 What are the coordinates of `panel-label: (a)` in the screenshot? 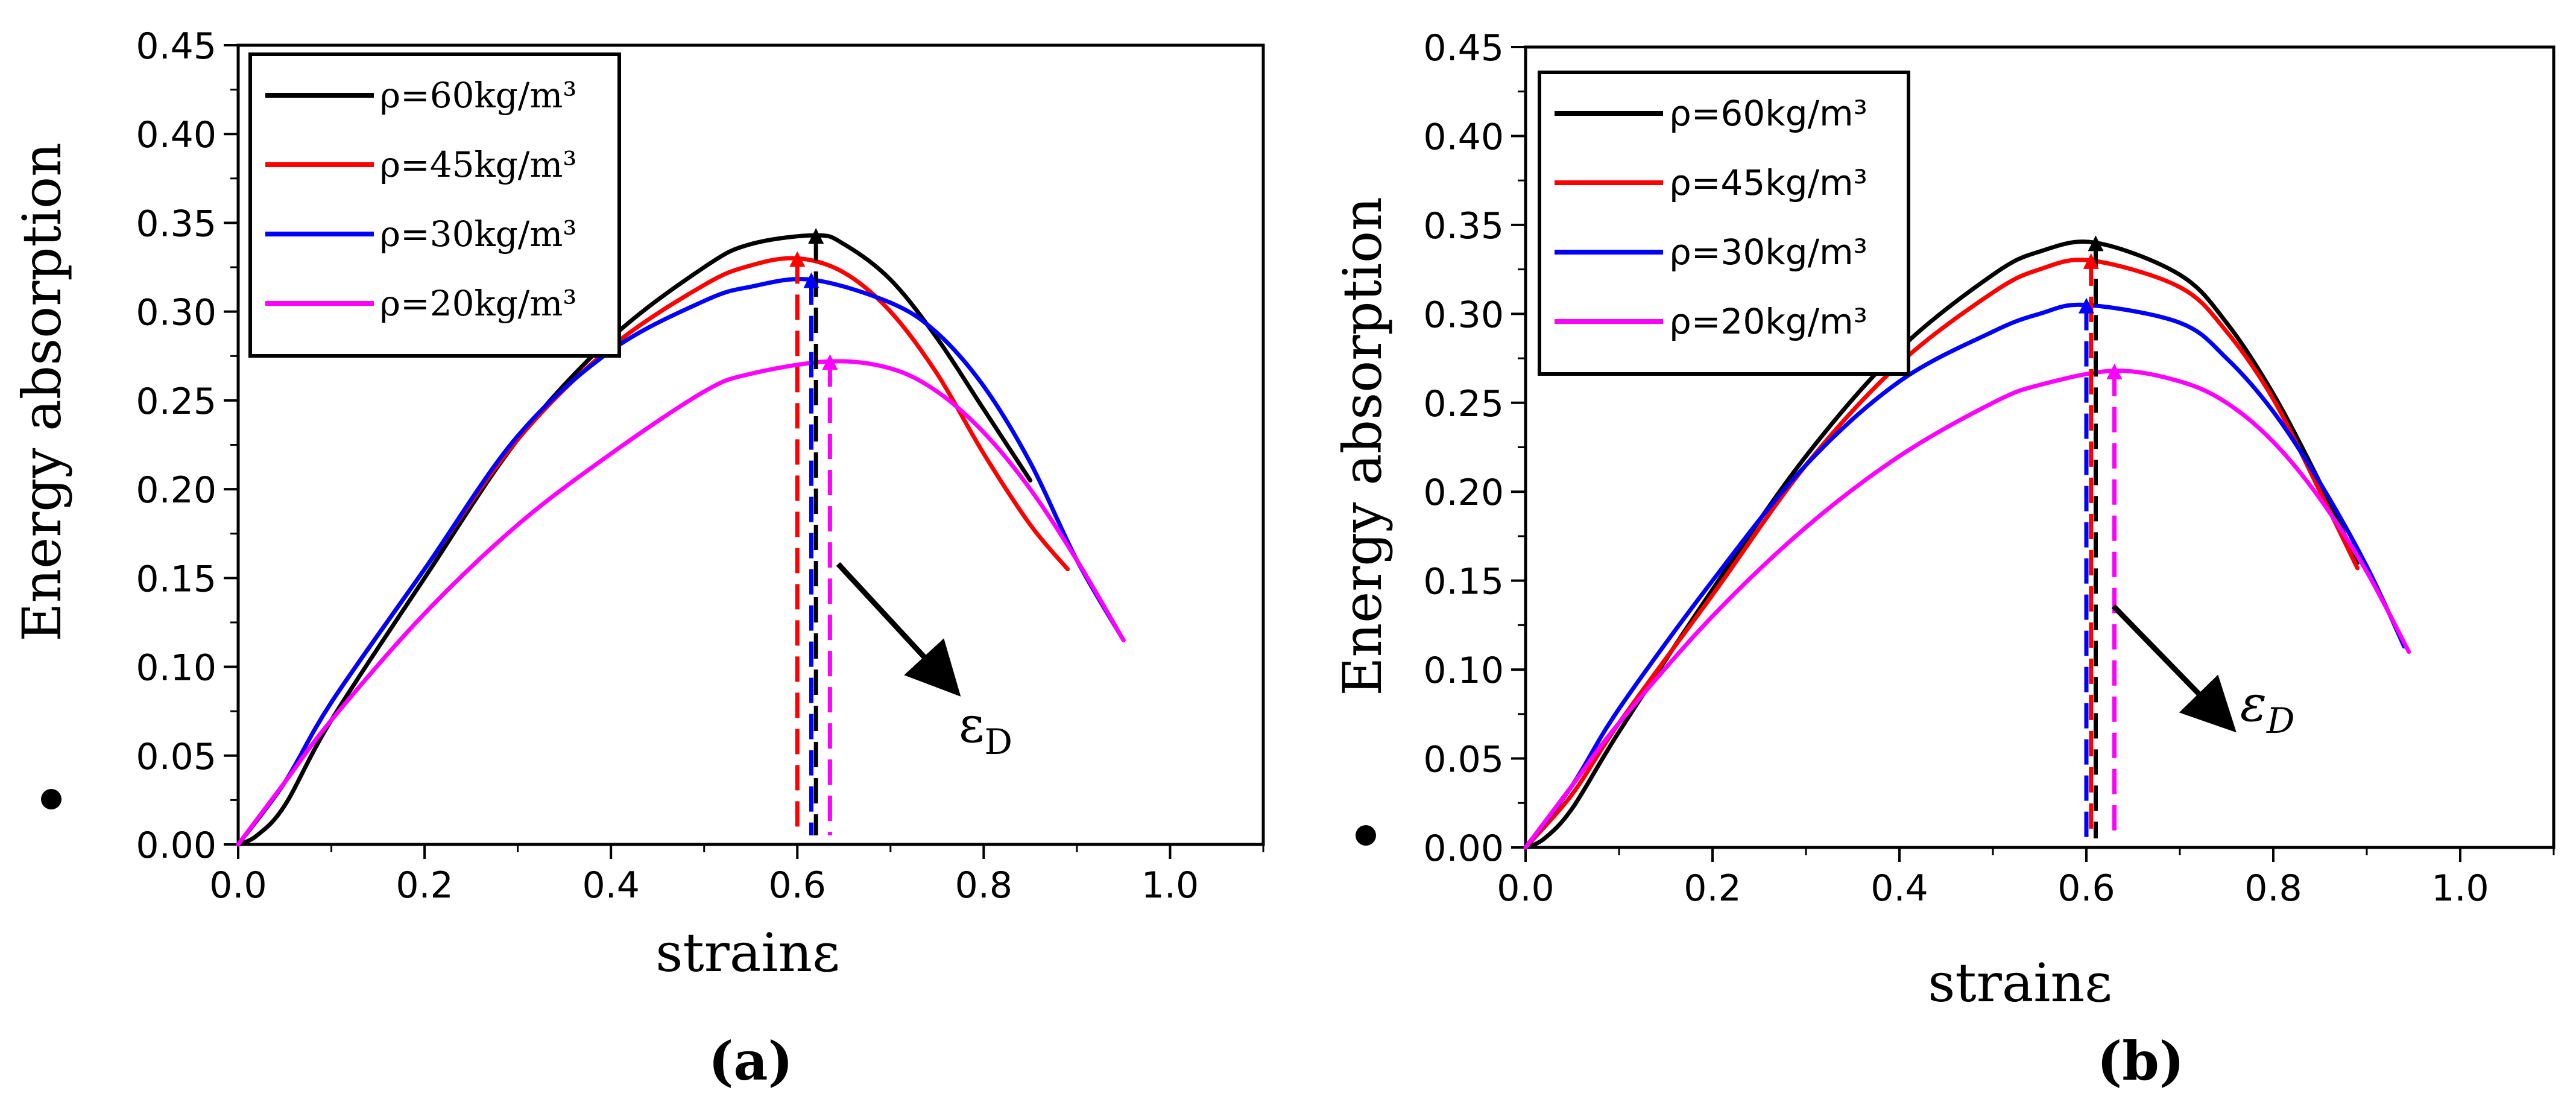 It's located at (751, 1061).